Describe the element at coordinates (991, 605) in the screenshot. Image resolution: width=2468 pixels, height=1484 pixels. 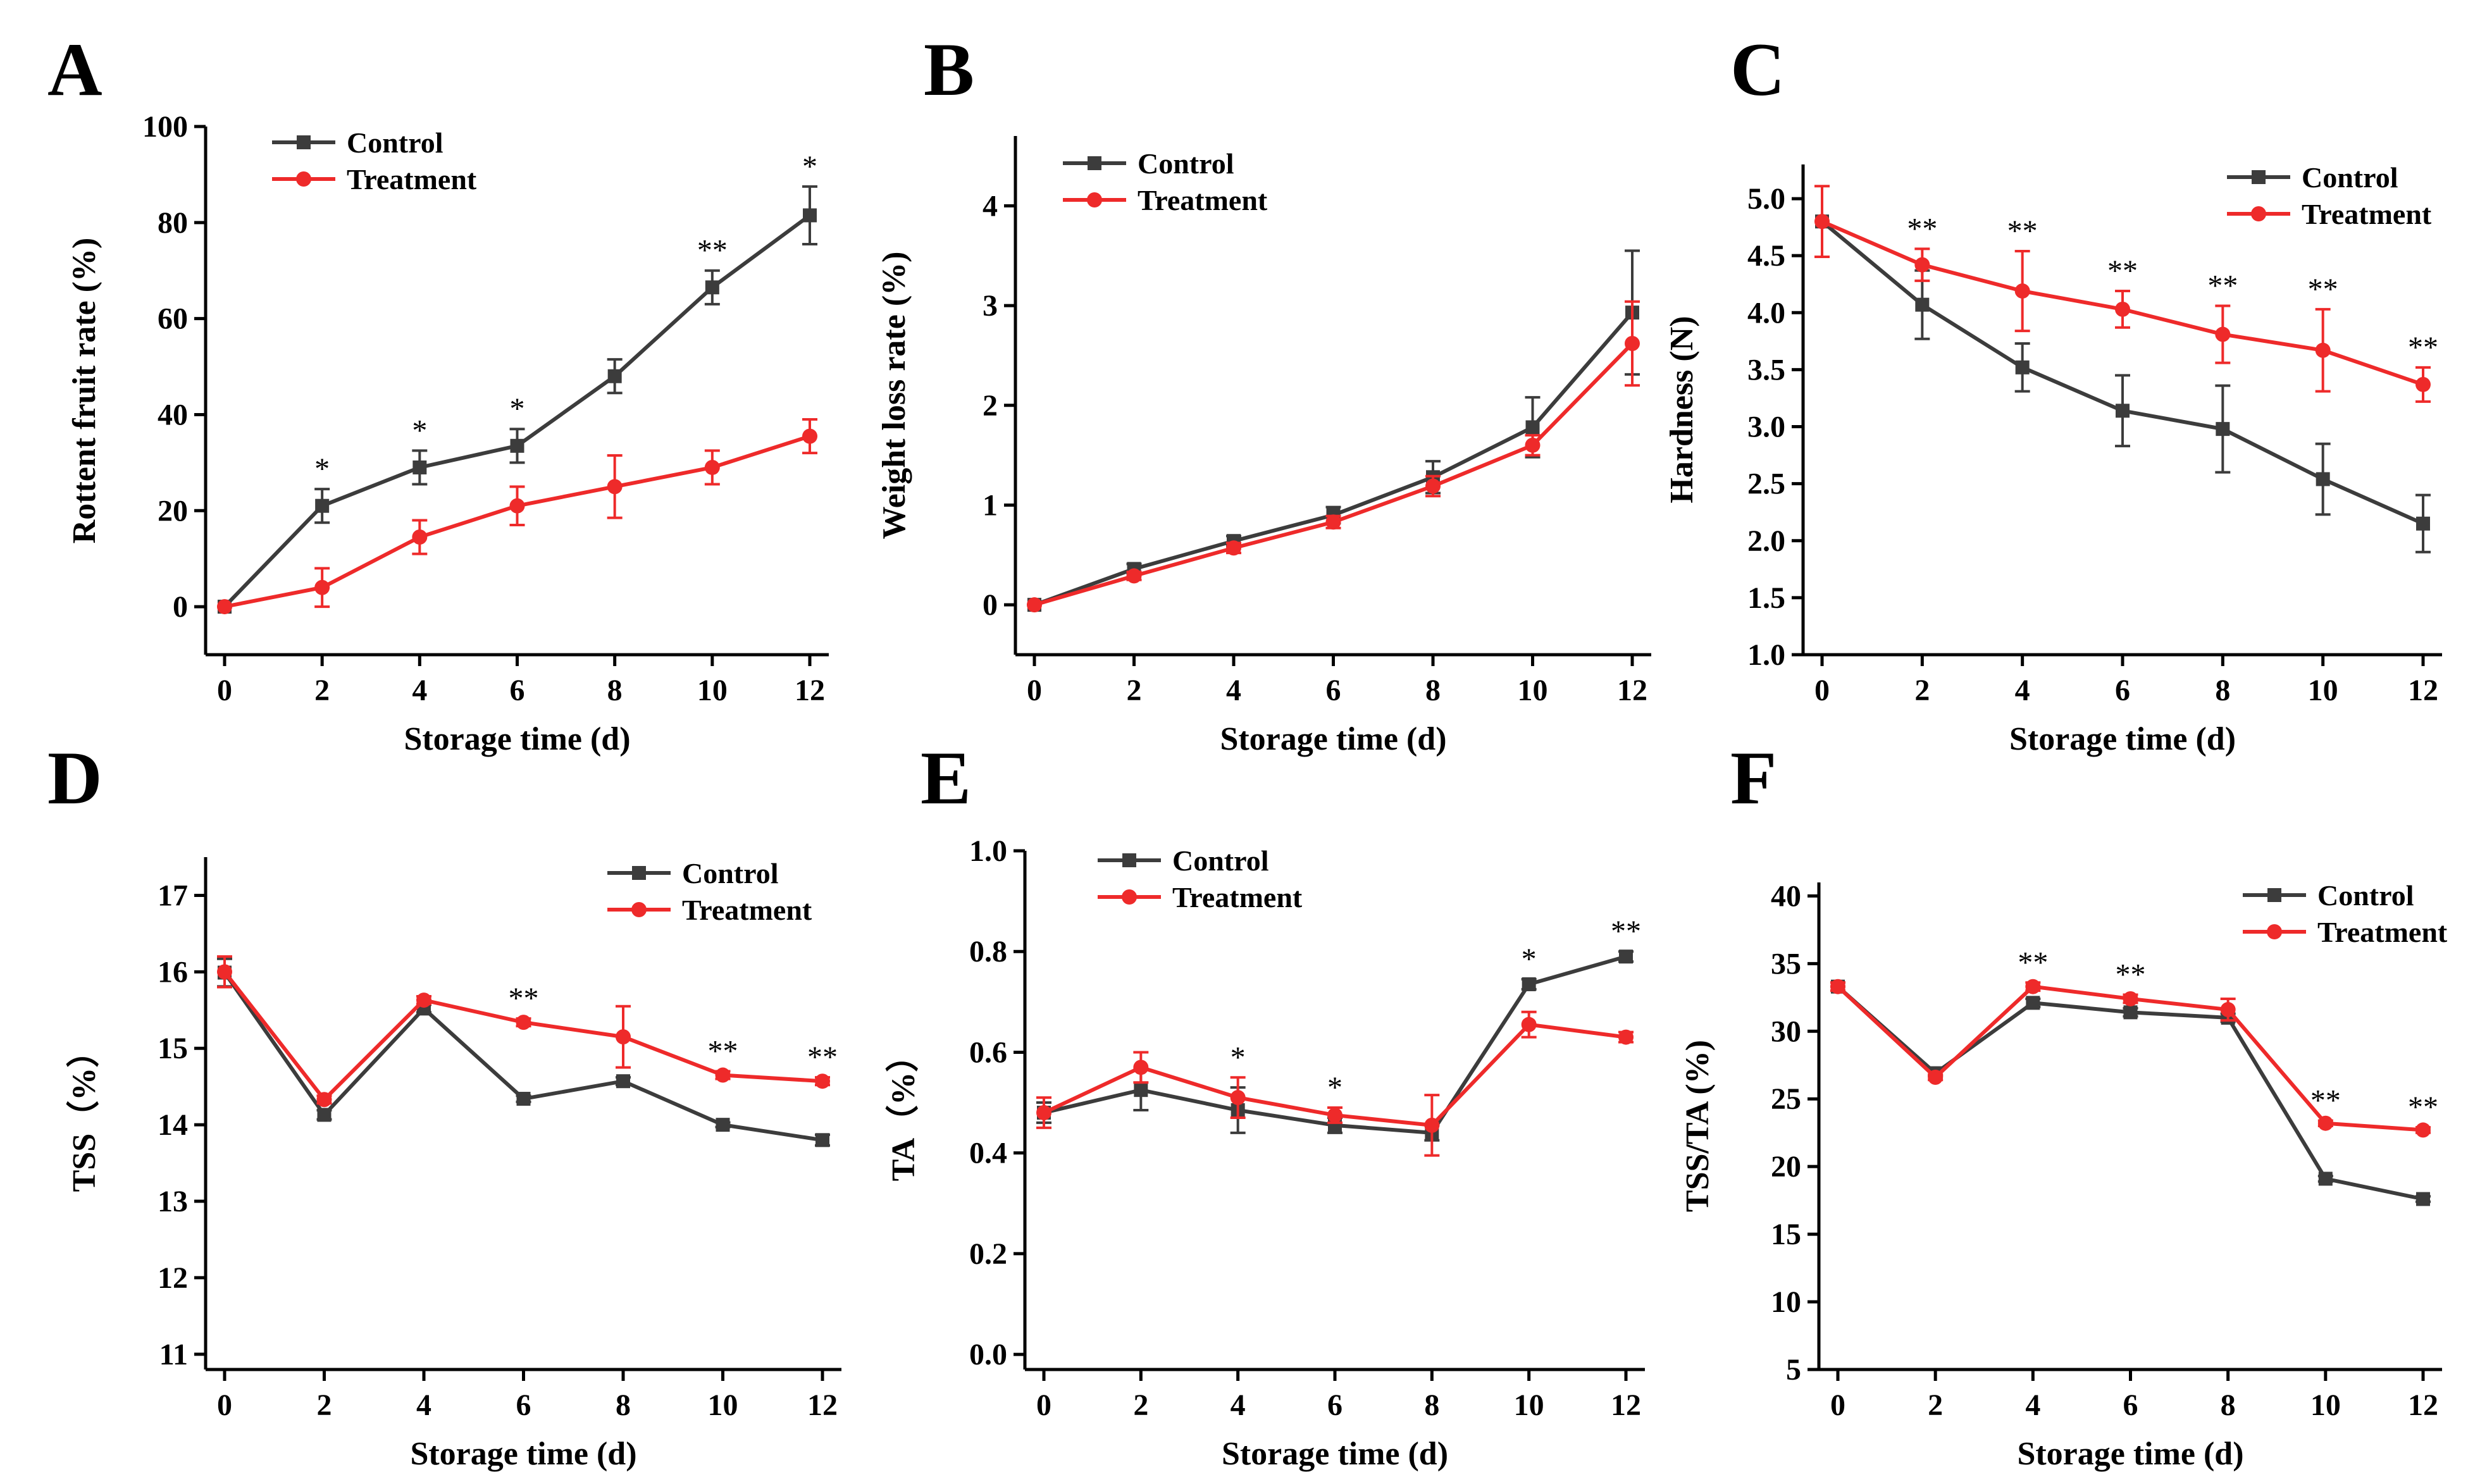
I see `y-tick-label: 0` at that location.